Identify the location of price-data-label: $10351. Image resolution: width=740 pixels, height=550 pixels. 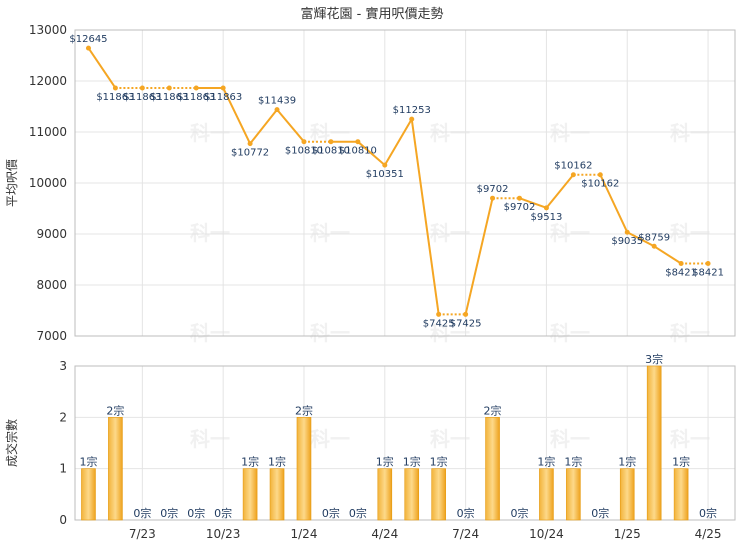
(385, 174).